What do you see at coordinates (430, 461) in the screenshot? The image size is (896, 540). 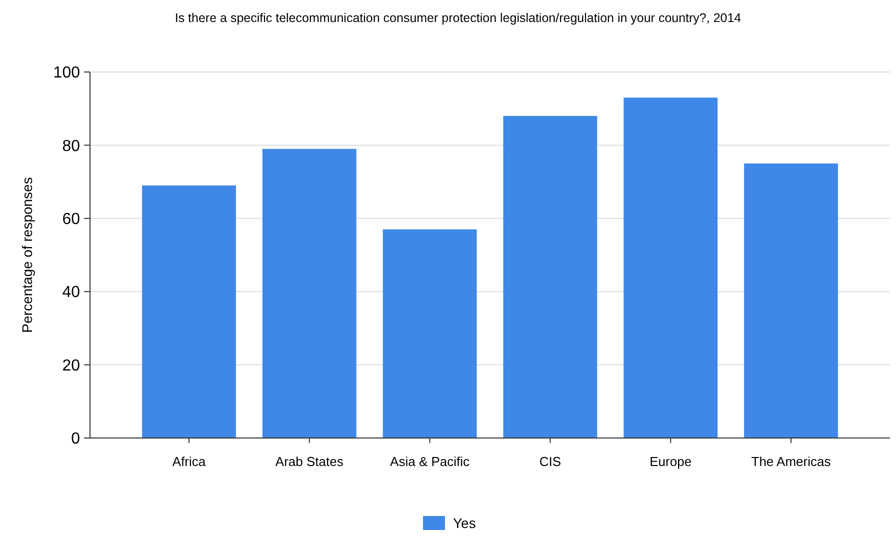 I see `x-tick-label: Asia & Pacific` at bounding box center [430, 461].